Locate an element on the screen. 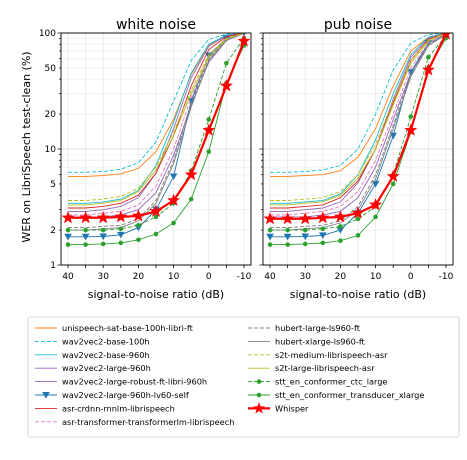 The image size is (467, 460). legend-entry: hubert-large-ls960-ft is located at coordinates (304, 328).